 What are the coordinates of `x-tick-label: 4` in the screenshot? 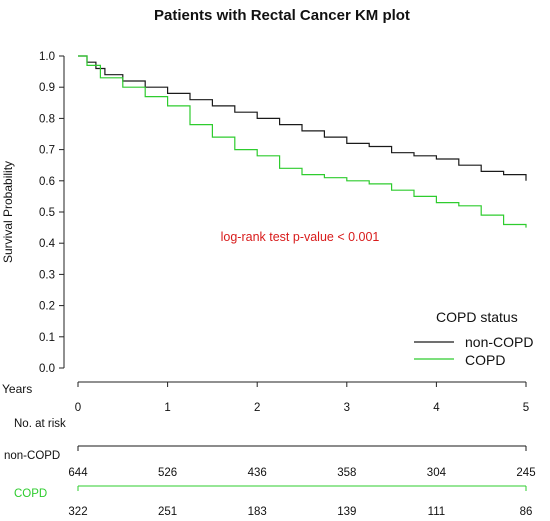 It's located at (436, 408).